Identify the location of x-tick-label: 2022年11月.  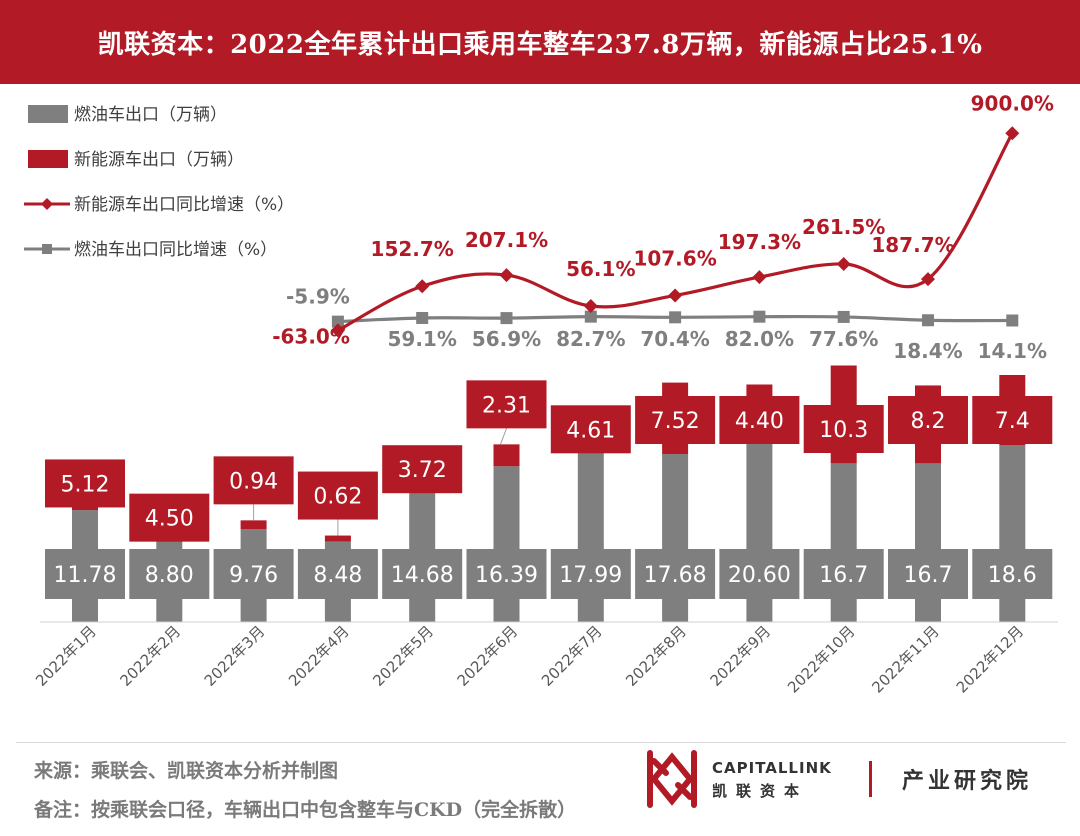
(905, 659).